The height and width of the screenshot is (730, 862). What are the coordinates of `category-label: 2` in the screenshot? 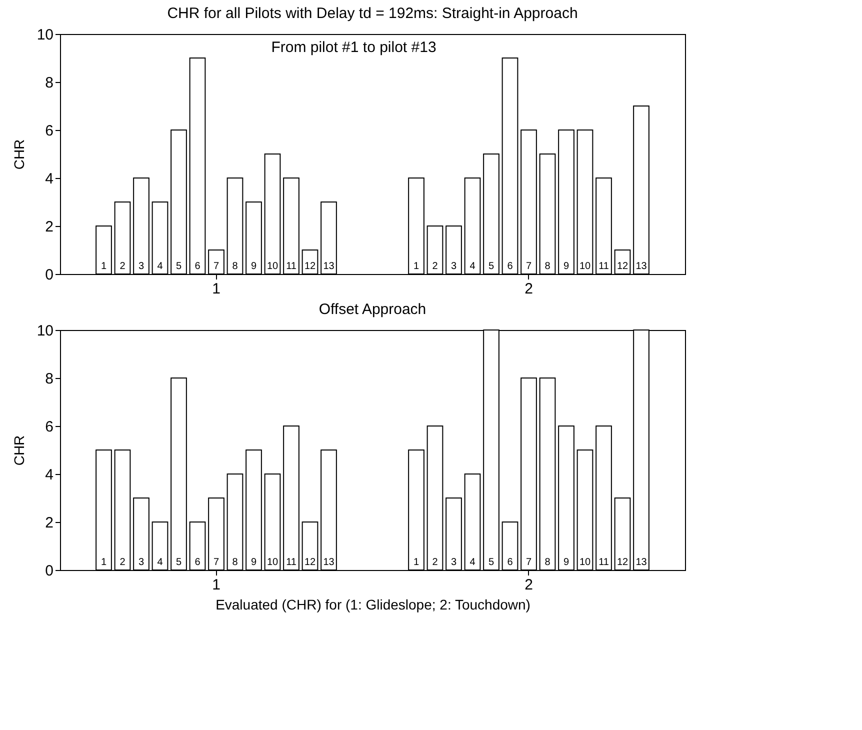 It's located at (435, 562).